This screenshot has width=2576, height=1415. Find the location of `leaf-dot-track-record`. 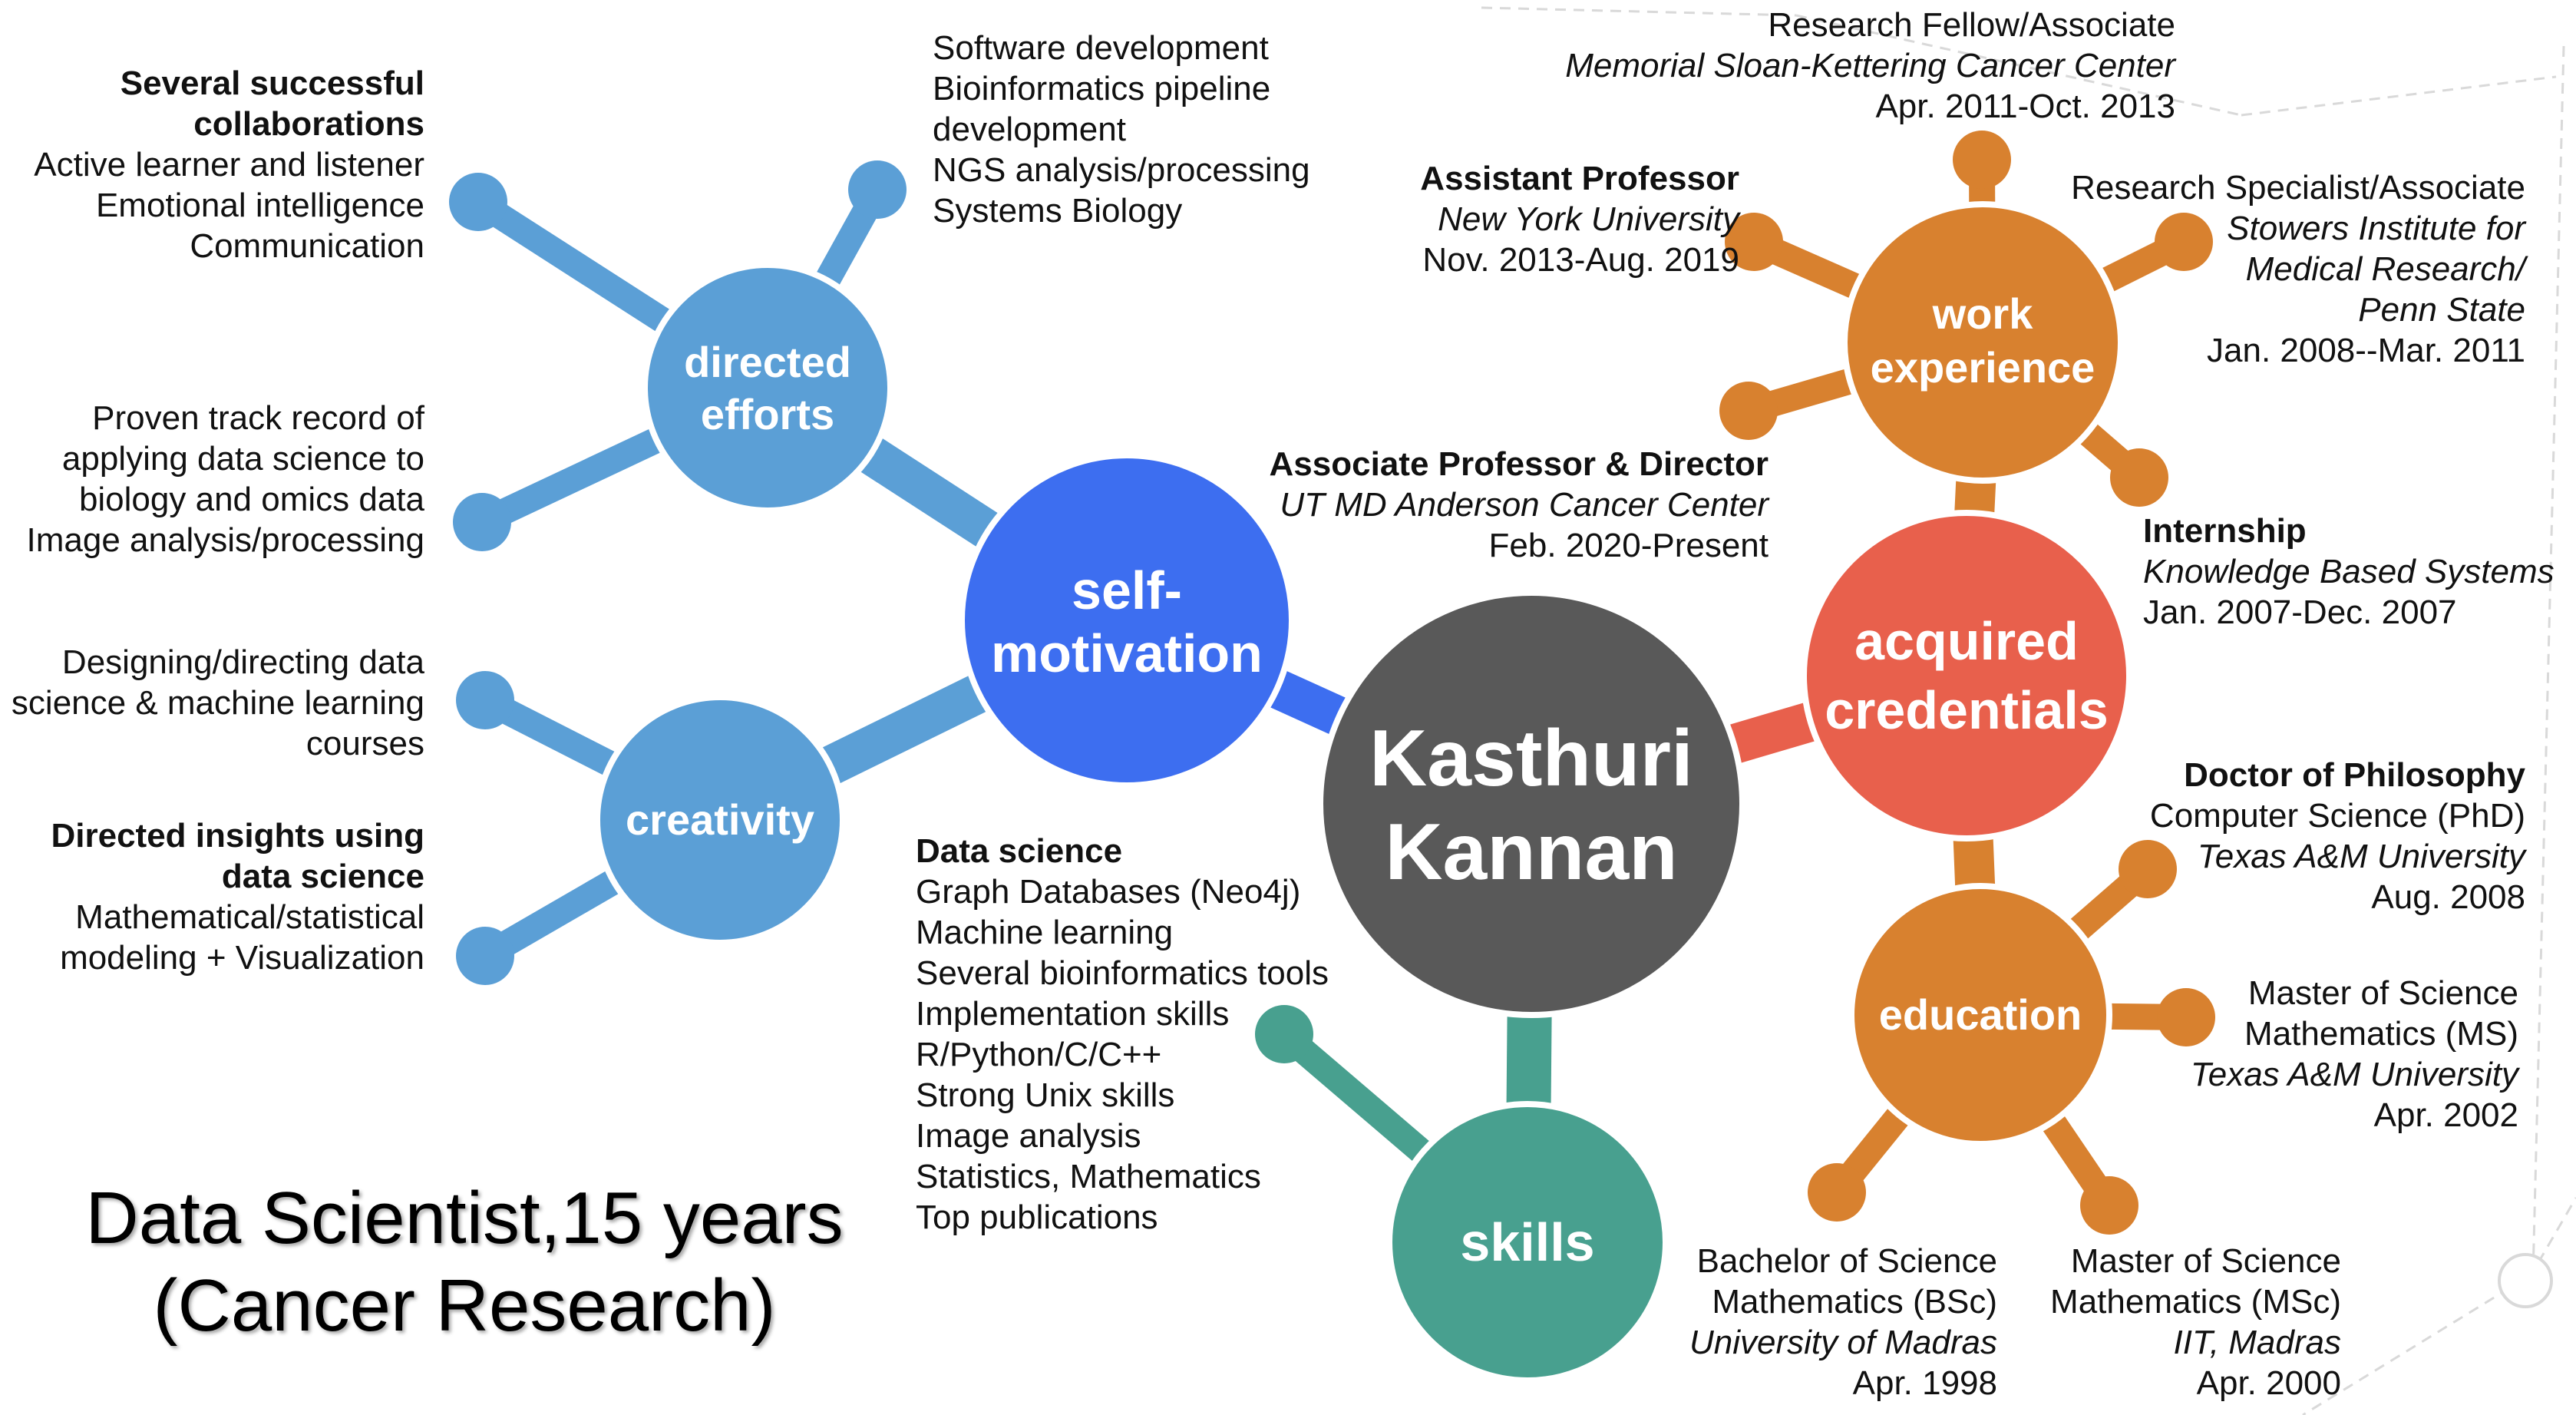

leaf-dot-track-record is located at coordinates (482, 522).